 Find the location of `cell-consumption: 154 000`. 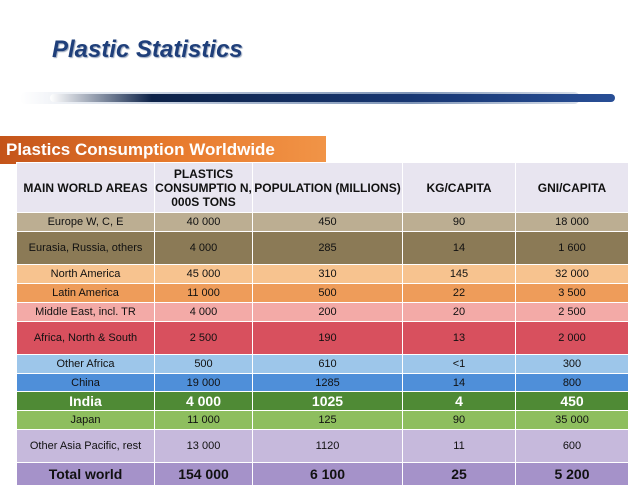

cell-consumption: 154 000 is located at coordinates (203, 474).